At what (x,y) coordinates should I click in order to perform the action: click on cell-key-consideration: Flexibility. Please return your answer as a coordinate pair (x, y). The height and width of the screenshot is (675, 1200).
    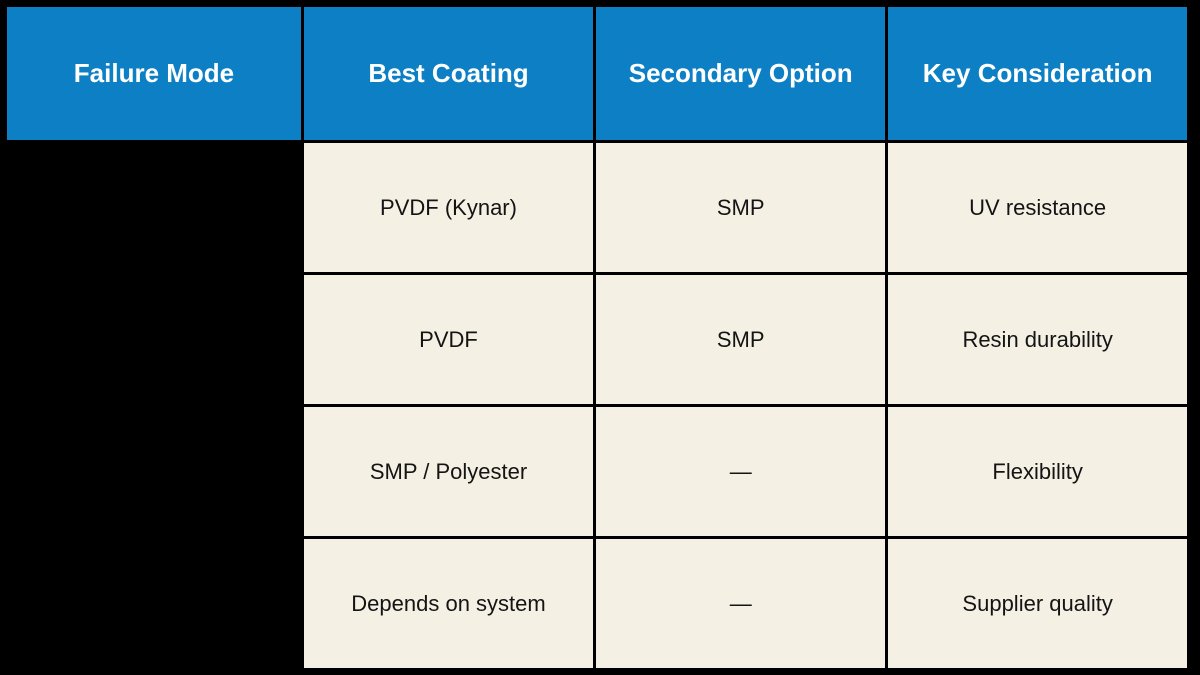
    Looking at the image, I should click on (1037, 471).